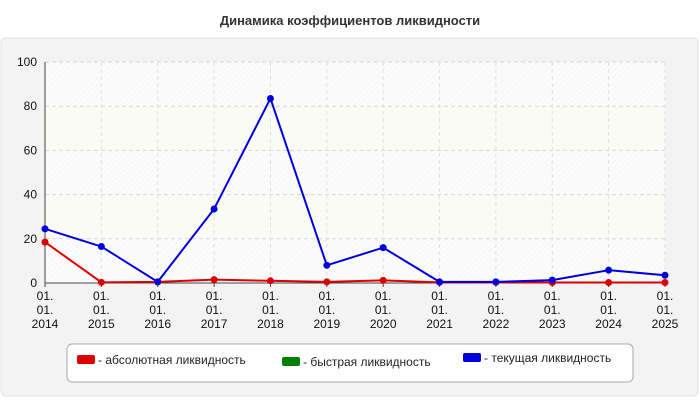 The image size is (700, 400). I want to click on x-tick-label: 01. 01. 2020, so click(383, 310).